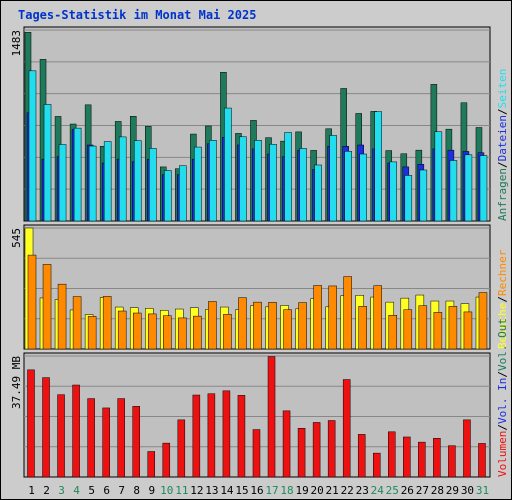 The image size is (512, 500). I want to click on day-label-11: 11, so click(181, 490).